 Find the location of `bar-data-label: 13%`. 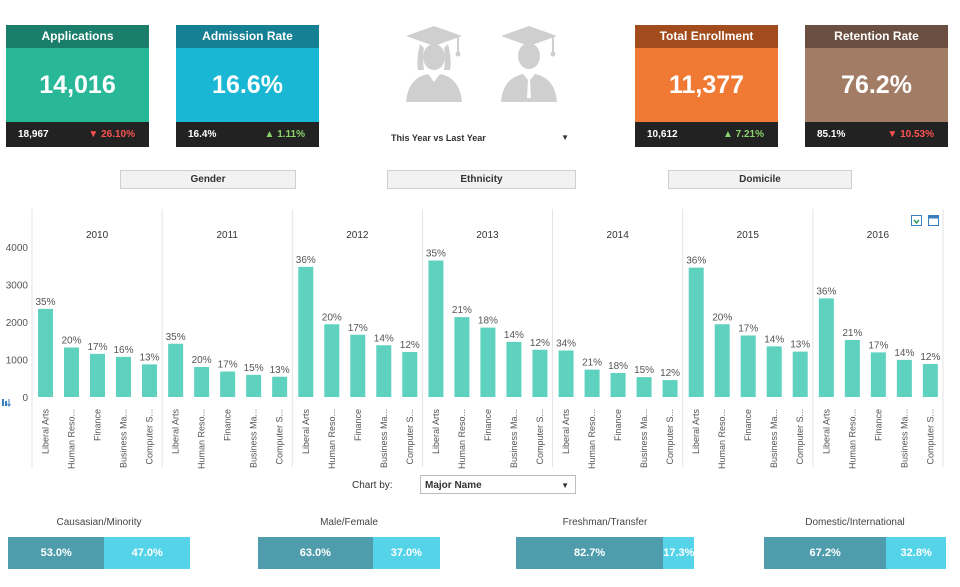

bar-data-label: 13% is located at coordinates (280, 370).